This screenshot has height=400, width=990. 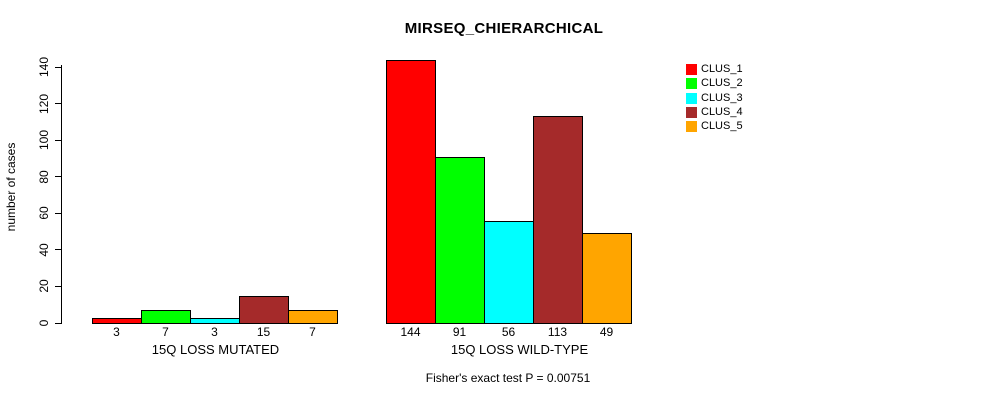 What do you see at coordinates (411, 192) in the screenshot?
I see `bar-clus_1-group2` at bounding box center [411, 192].